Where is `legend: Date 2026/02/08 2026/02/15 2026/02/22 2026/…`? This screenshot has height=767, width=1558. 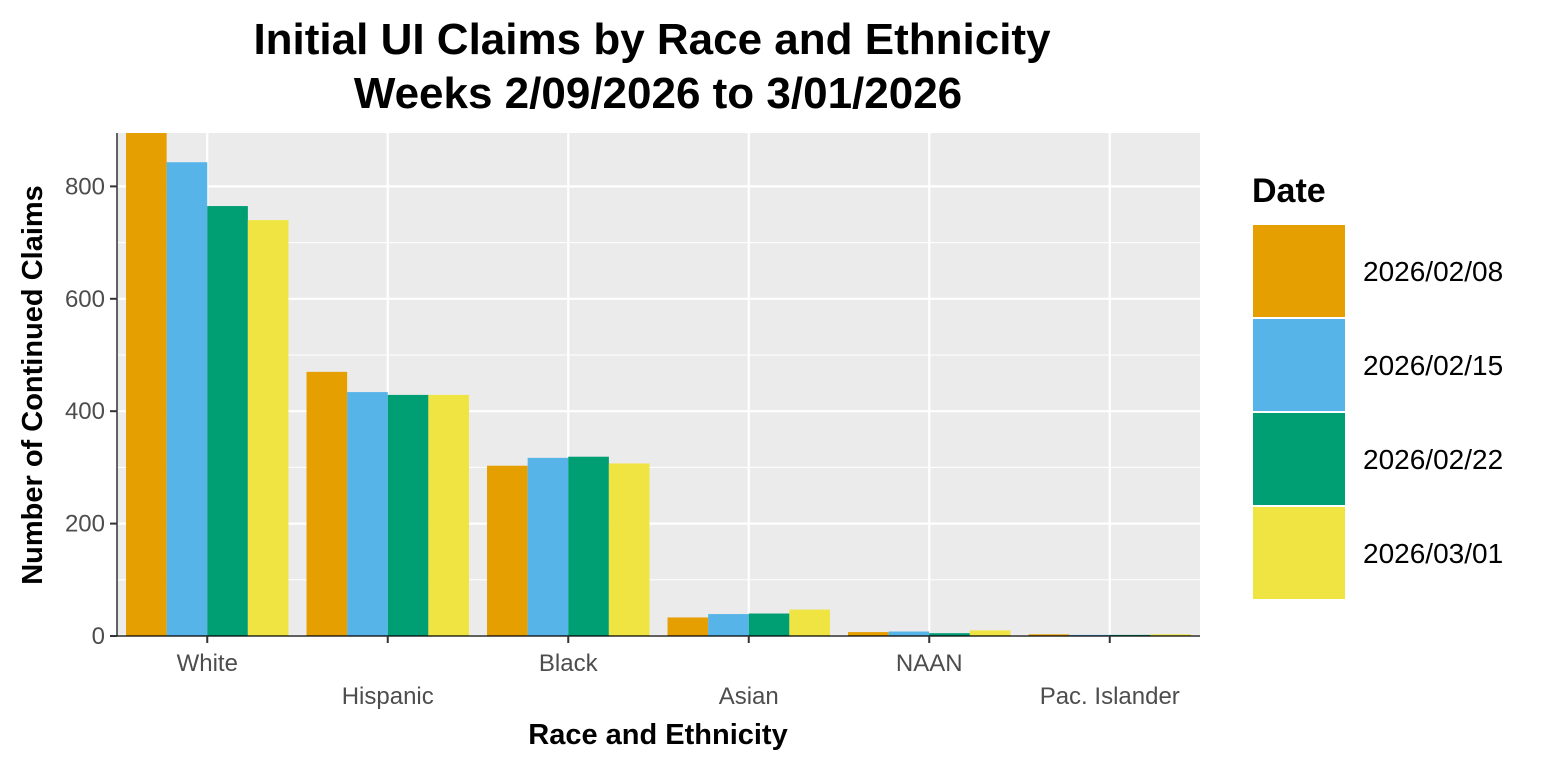 legend: Date 2026/02/08 2026/02/15 2026/02/22 2026/… is located at coordinates (1377, 386).